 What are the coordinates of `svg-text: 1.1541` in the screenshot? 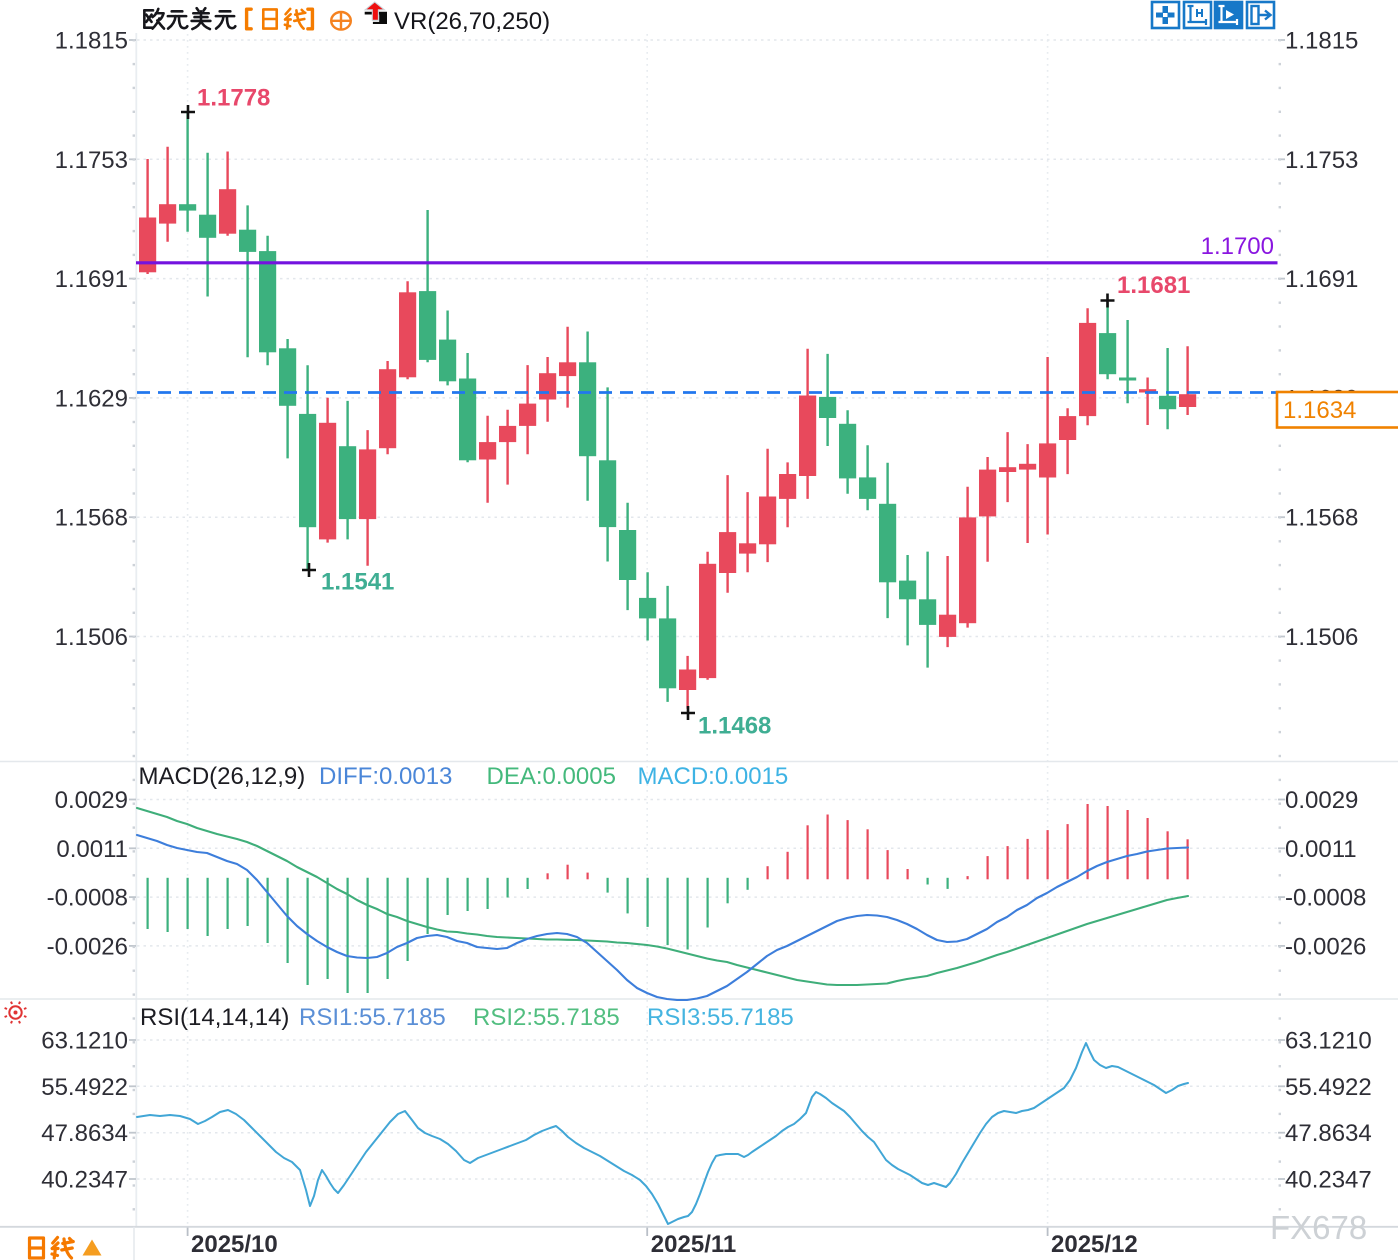 It's located at (357, 582).